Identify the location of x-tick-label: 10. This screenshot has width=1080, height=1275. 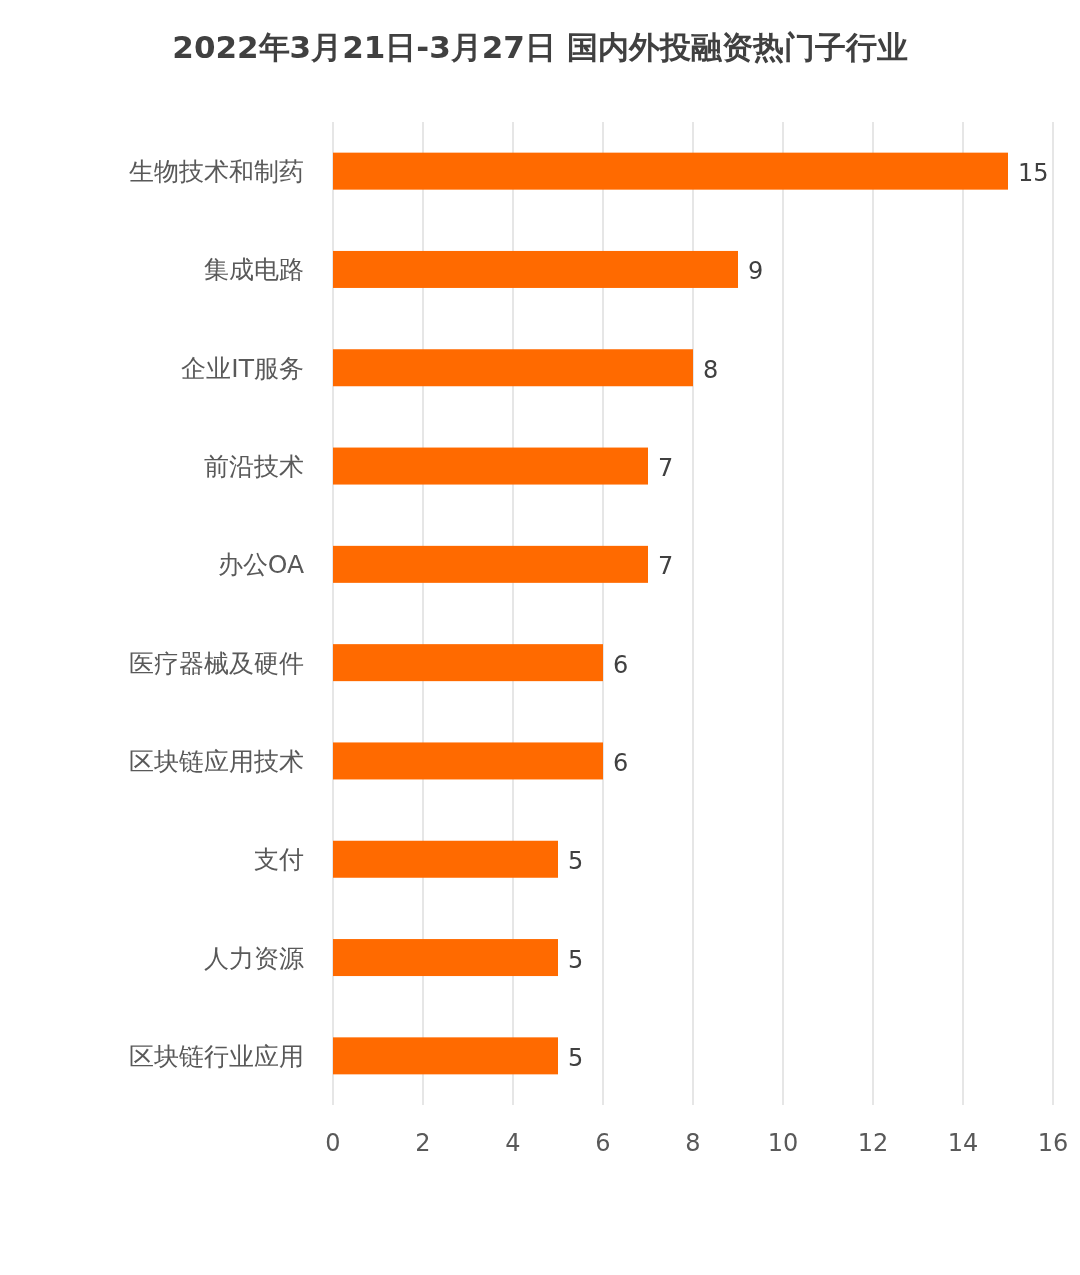
(783, 1143).